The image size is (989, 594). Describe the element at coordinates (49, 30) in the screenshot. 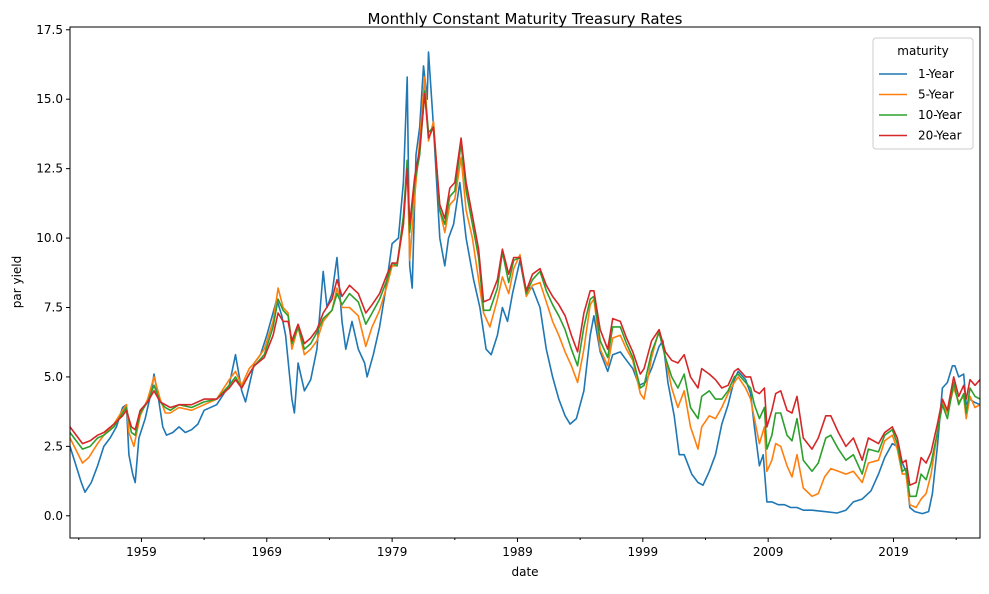

I see `y-tick-label: 17.5` at that location.